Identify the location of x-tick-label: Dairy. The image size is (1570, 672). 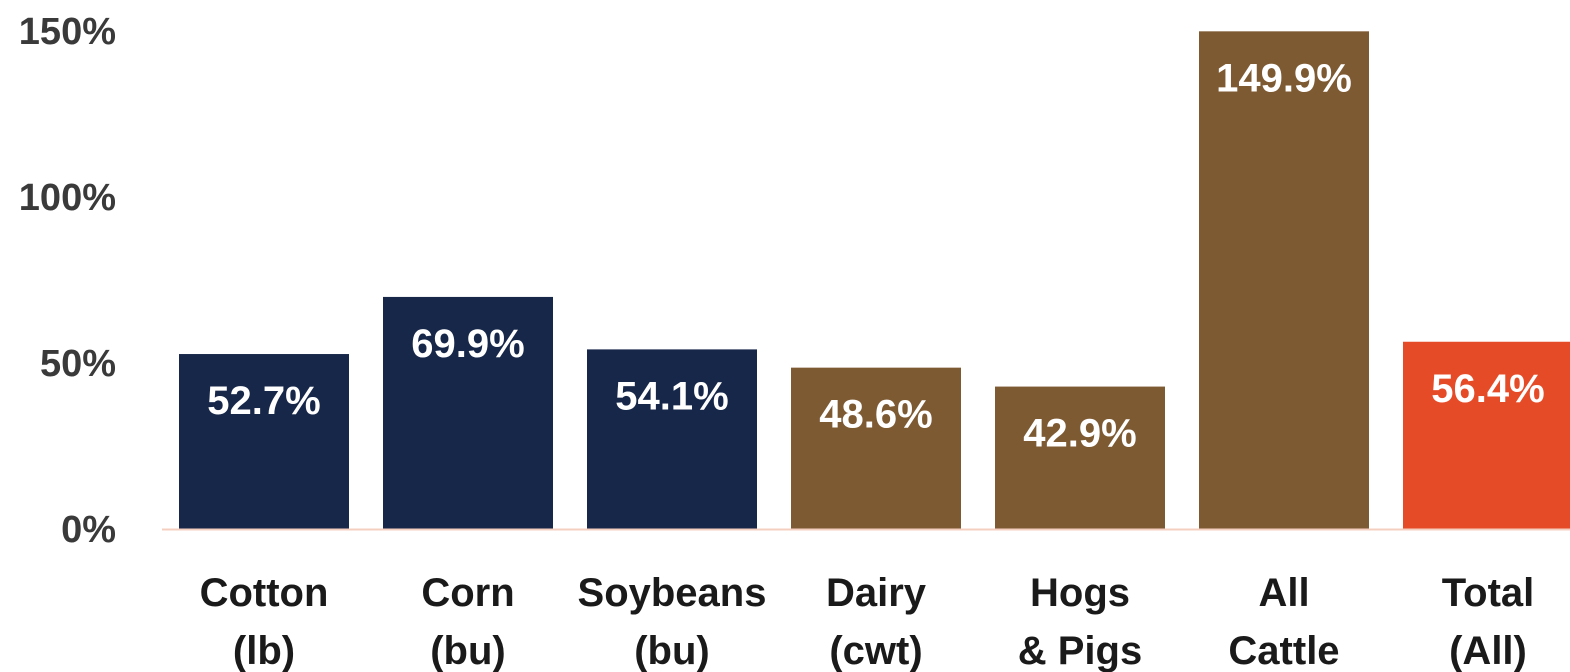
(876, 593).